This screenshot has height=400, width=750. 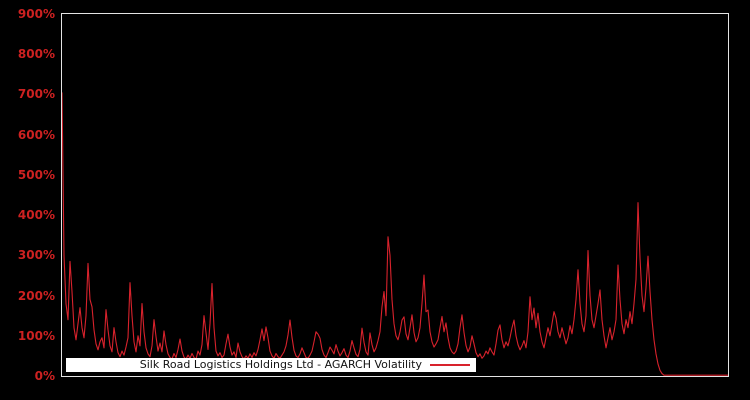 I want to click on y-axis-tick-label: 800%, so click(x=36, y=54).